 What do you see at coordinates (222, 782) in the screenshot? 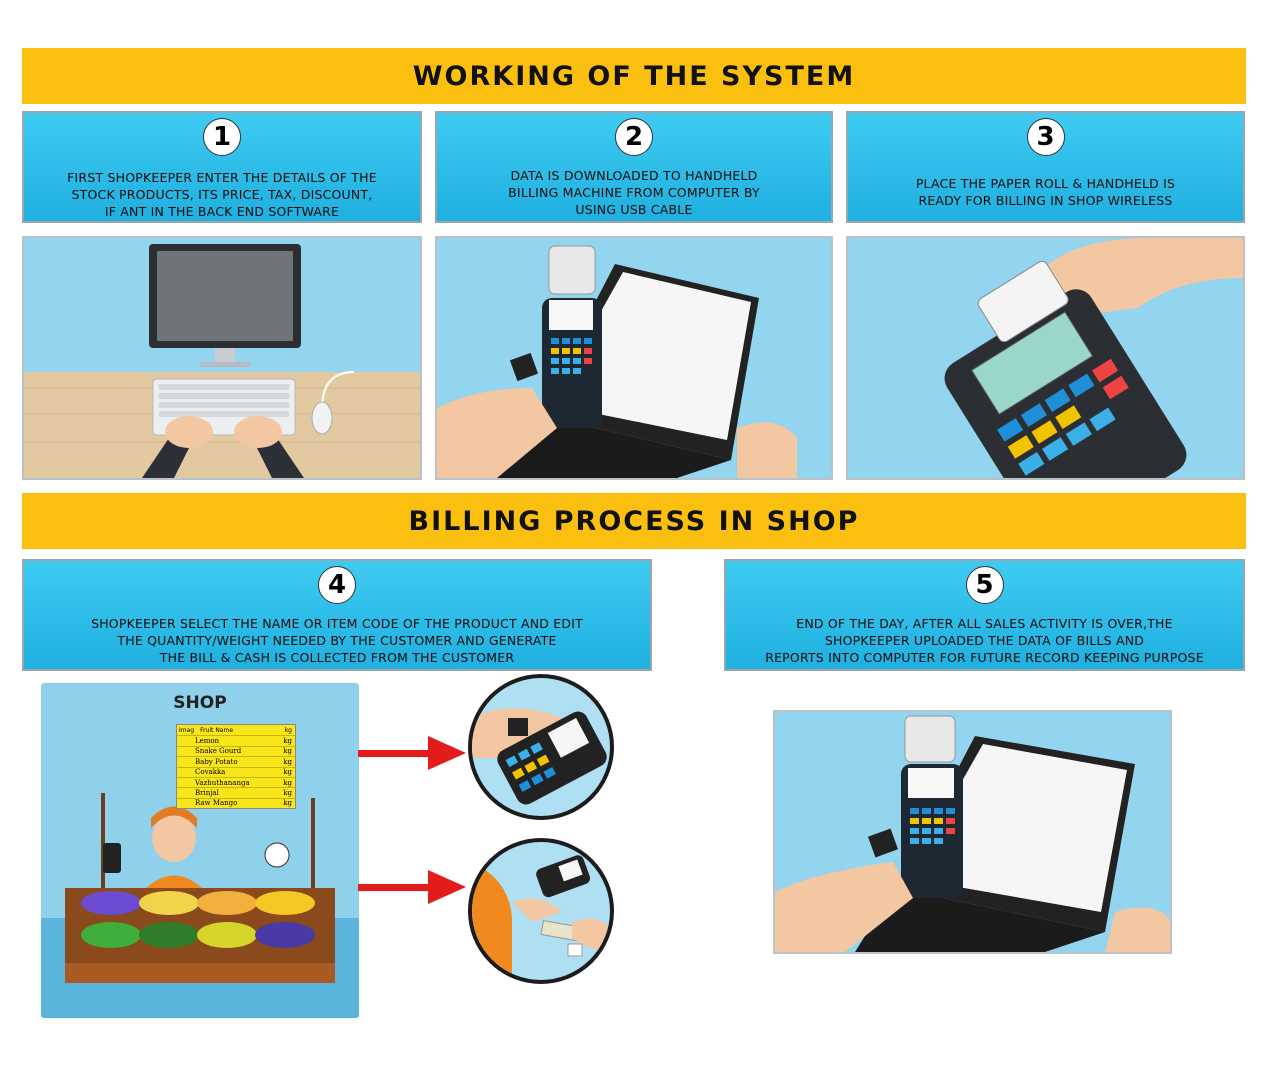
I see `sign-item-name: Vazhuthananga` at bounding box center [222, 782].